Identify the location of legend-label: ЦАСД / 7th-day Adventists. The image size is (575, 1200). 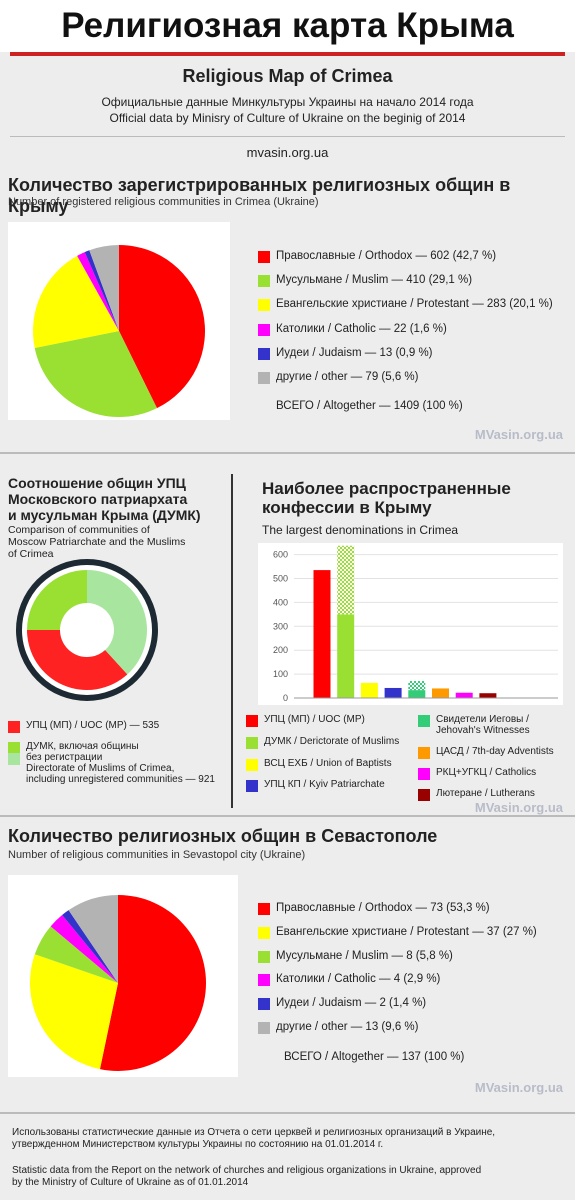
(495, 751).